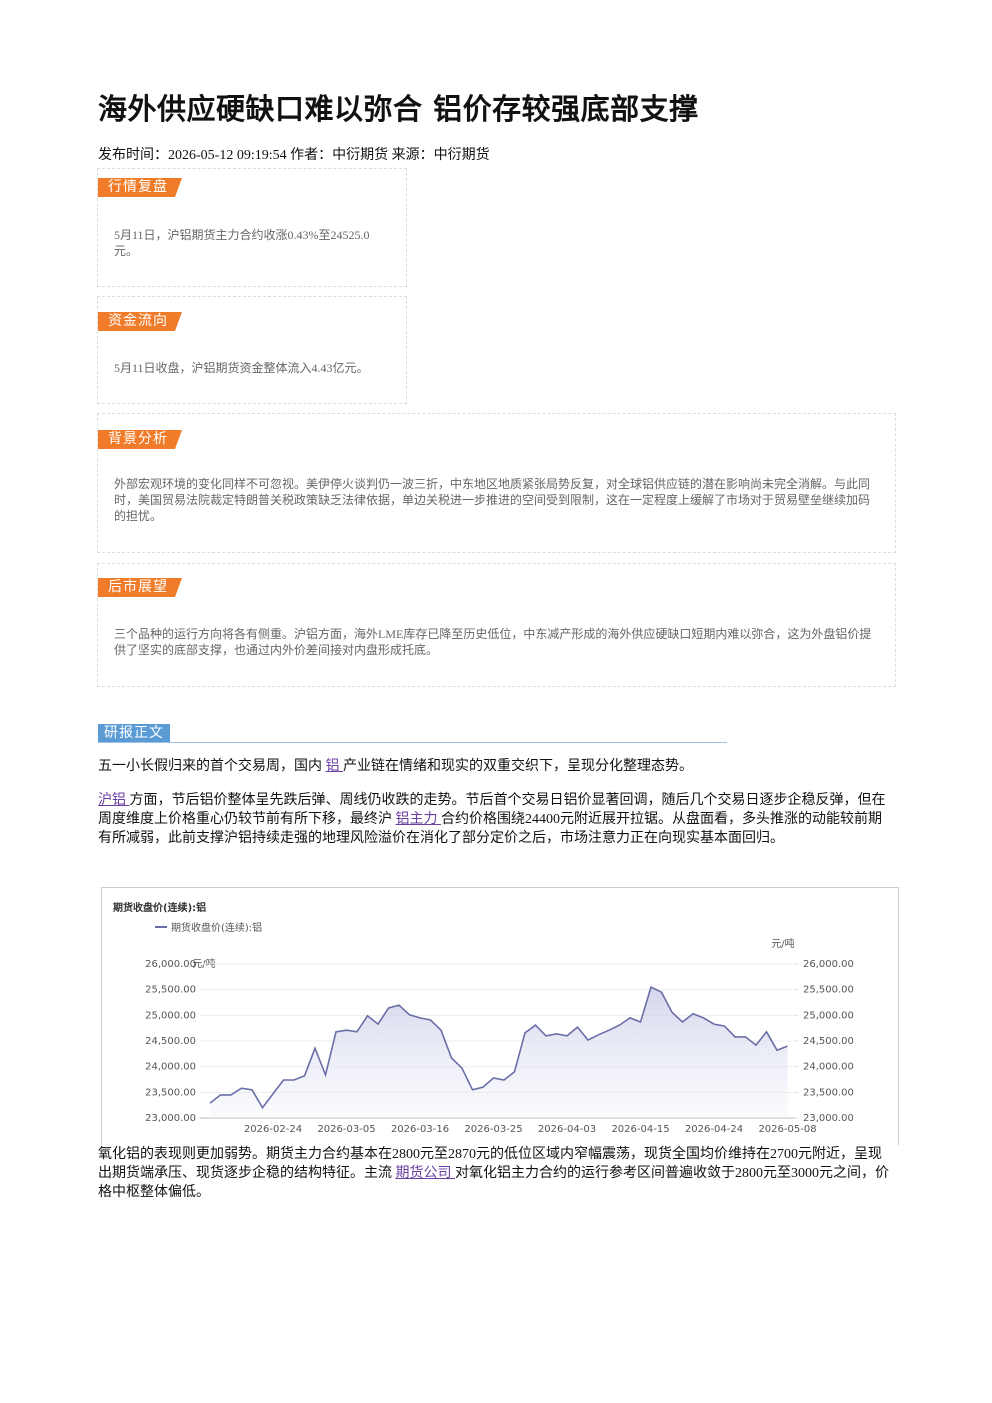 Image resolution: width=992 pixels, height=1403 pixels. What do you see at coordinates (140, 439) in the screenshot?
I see `section-label: 背景分析` at bounding box center [140, 439].